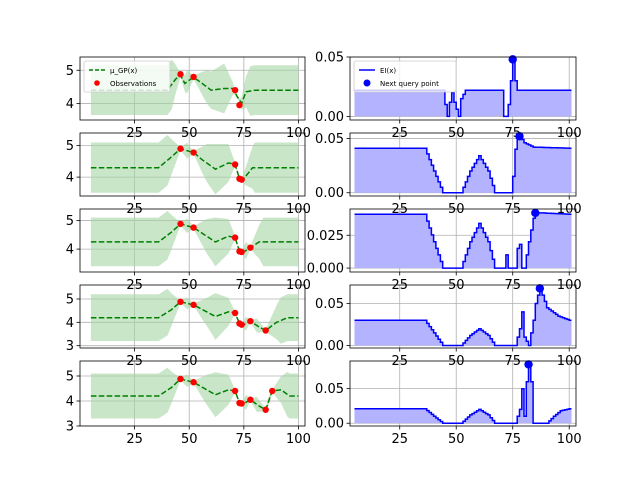 This screenshot has width=640, height=480. Describe the element at coordinates (409, 84) in the screenshot. I see `legend-query-label: Next query point` at that location.